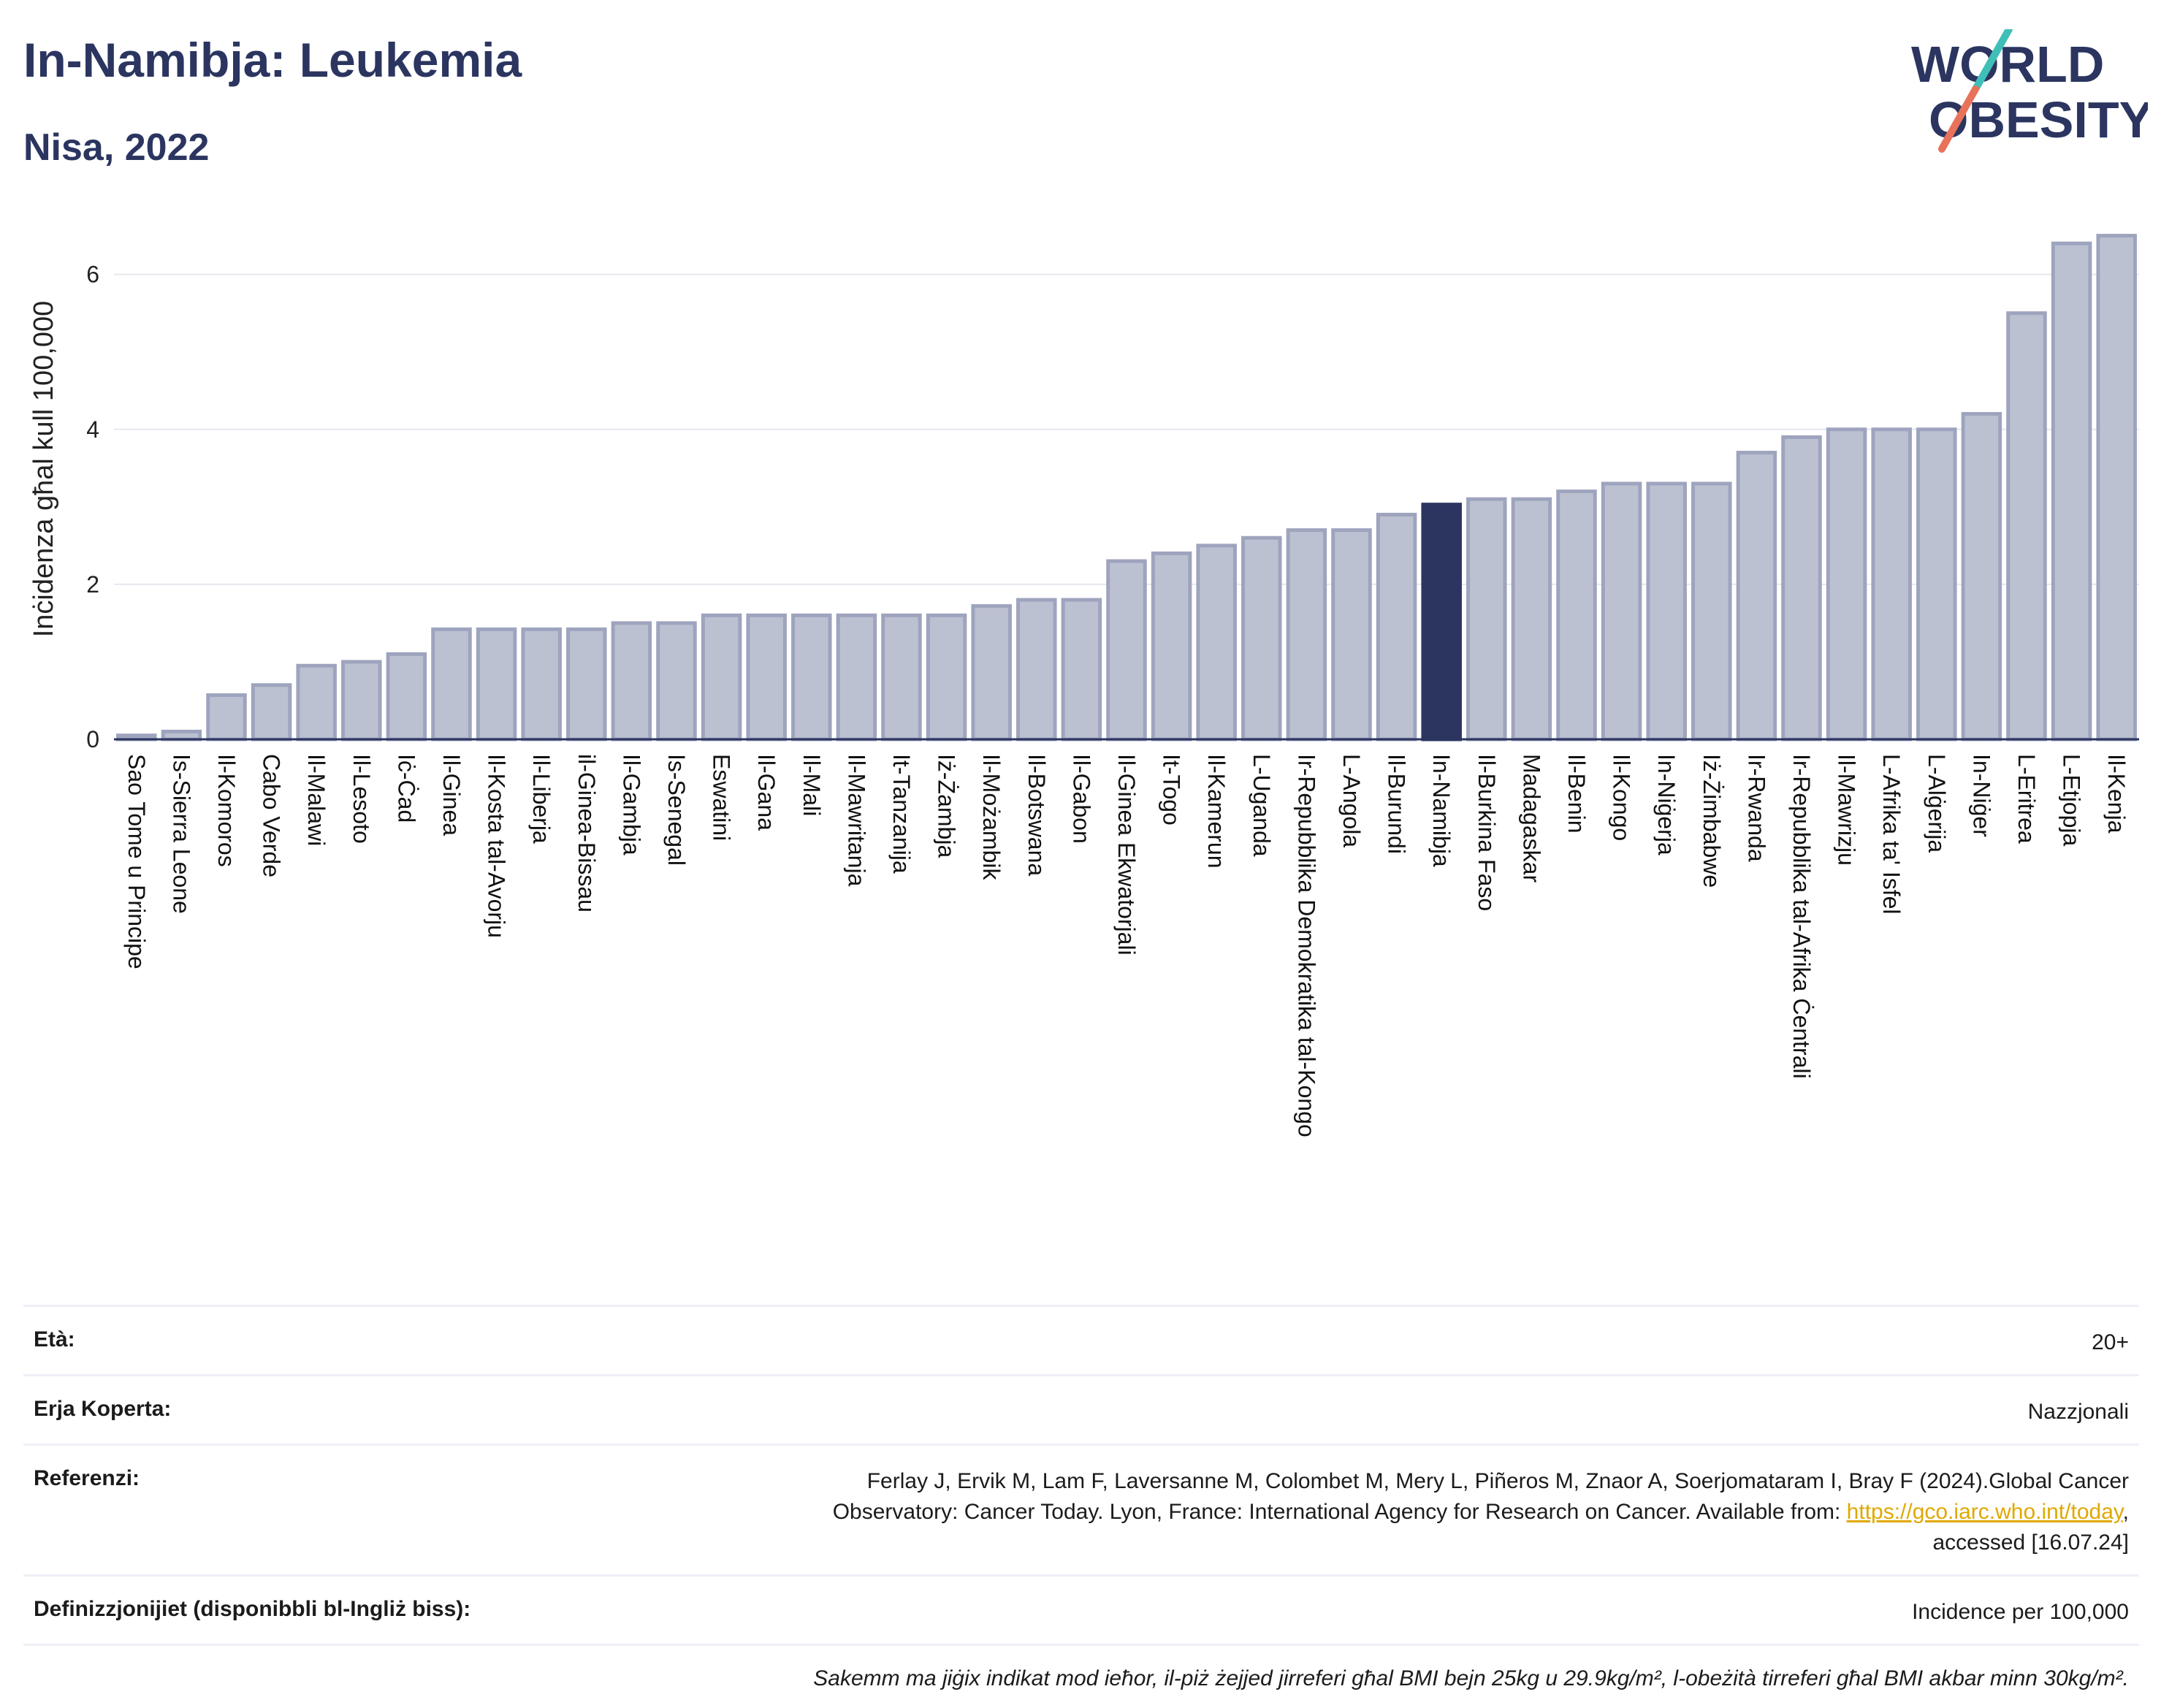 The width and height of the screenshot is (2161, 1708). What do you see at coordinates (1441, 622) in the screenshot?
I see `bar-highlighted` at bounding box center [1441, 622].